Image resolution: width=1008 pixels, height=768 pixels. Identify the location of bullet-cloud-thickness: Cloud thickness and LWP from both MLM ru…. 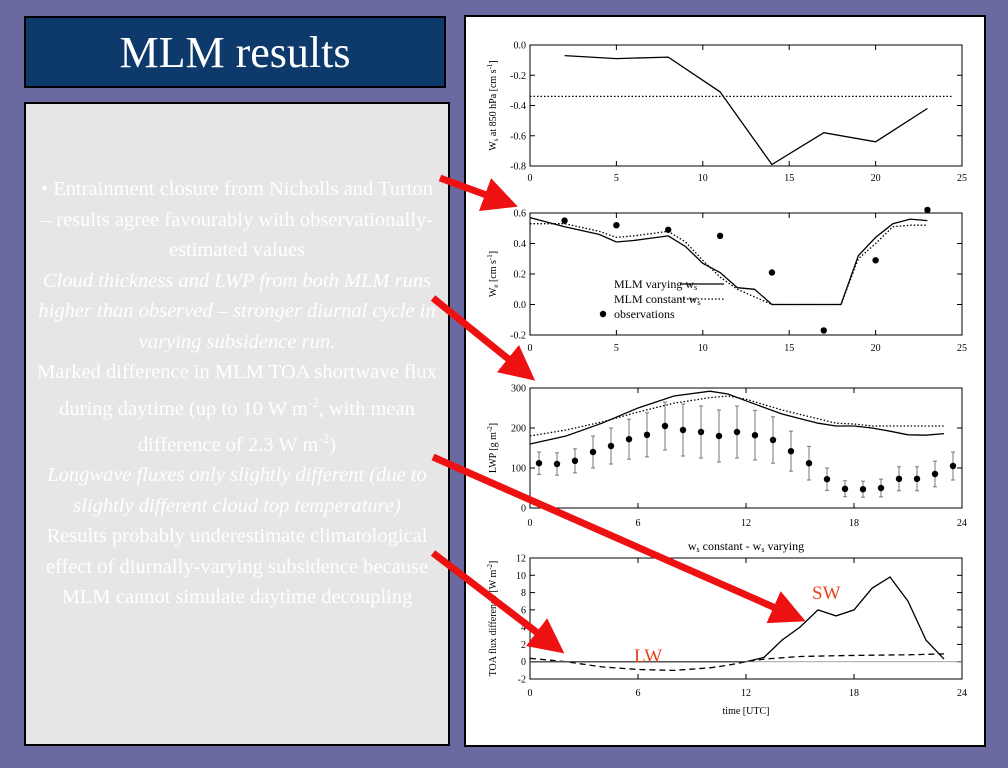
(237, 311).